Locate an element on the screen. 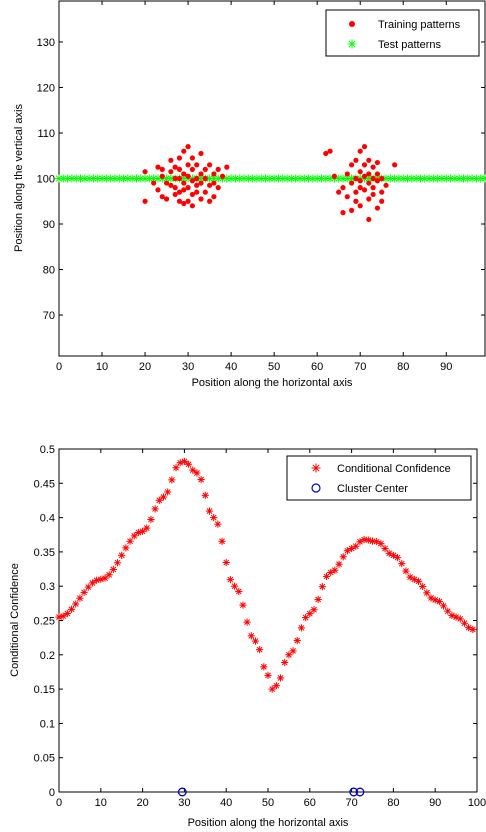 Image resolution: width=486 pixels, height=832 pixels. top-x-tick-label: 0 is located at coordinates (59, 367).